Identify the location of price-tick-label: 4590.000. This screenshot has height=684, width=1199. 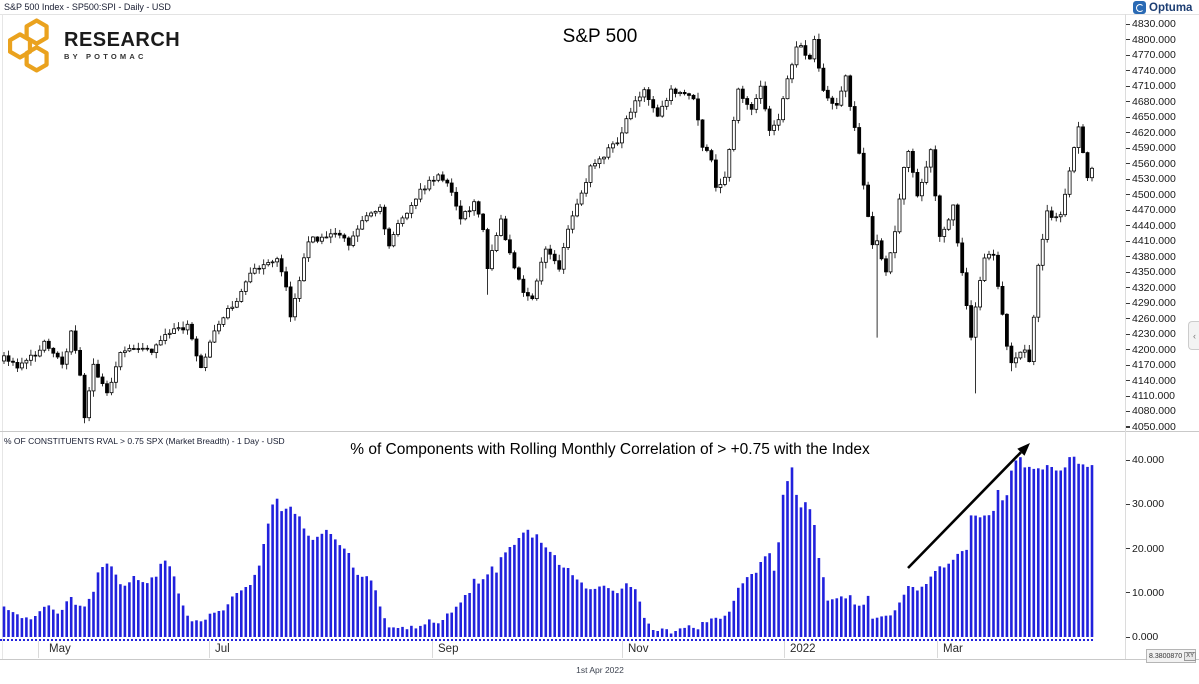
(1154, 148).